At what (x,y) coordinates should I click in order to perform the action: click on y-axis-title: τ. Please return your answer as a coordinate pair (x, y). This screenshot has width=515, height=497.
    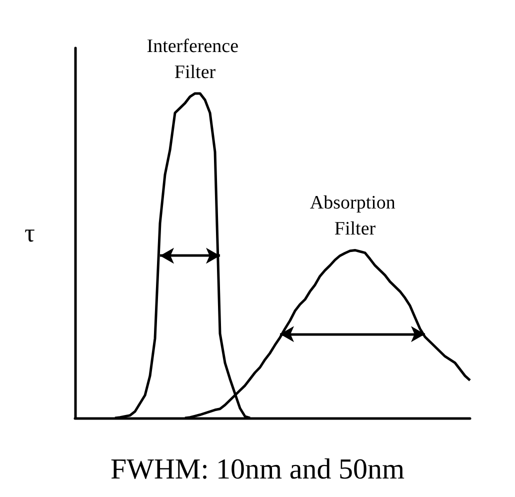
    Looking at the image, I should click on (29, 233).